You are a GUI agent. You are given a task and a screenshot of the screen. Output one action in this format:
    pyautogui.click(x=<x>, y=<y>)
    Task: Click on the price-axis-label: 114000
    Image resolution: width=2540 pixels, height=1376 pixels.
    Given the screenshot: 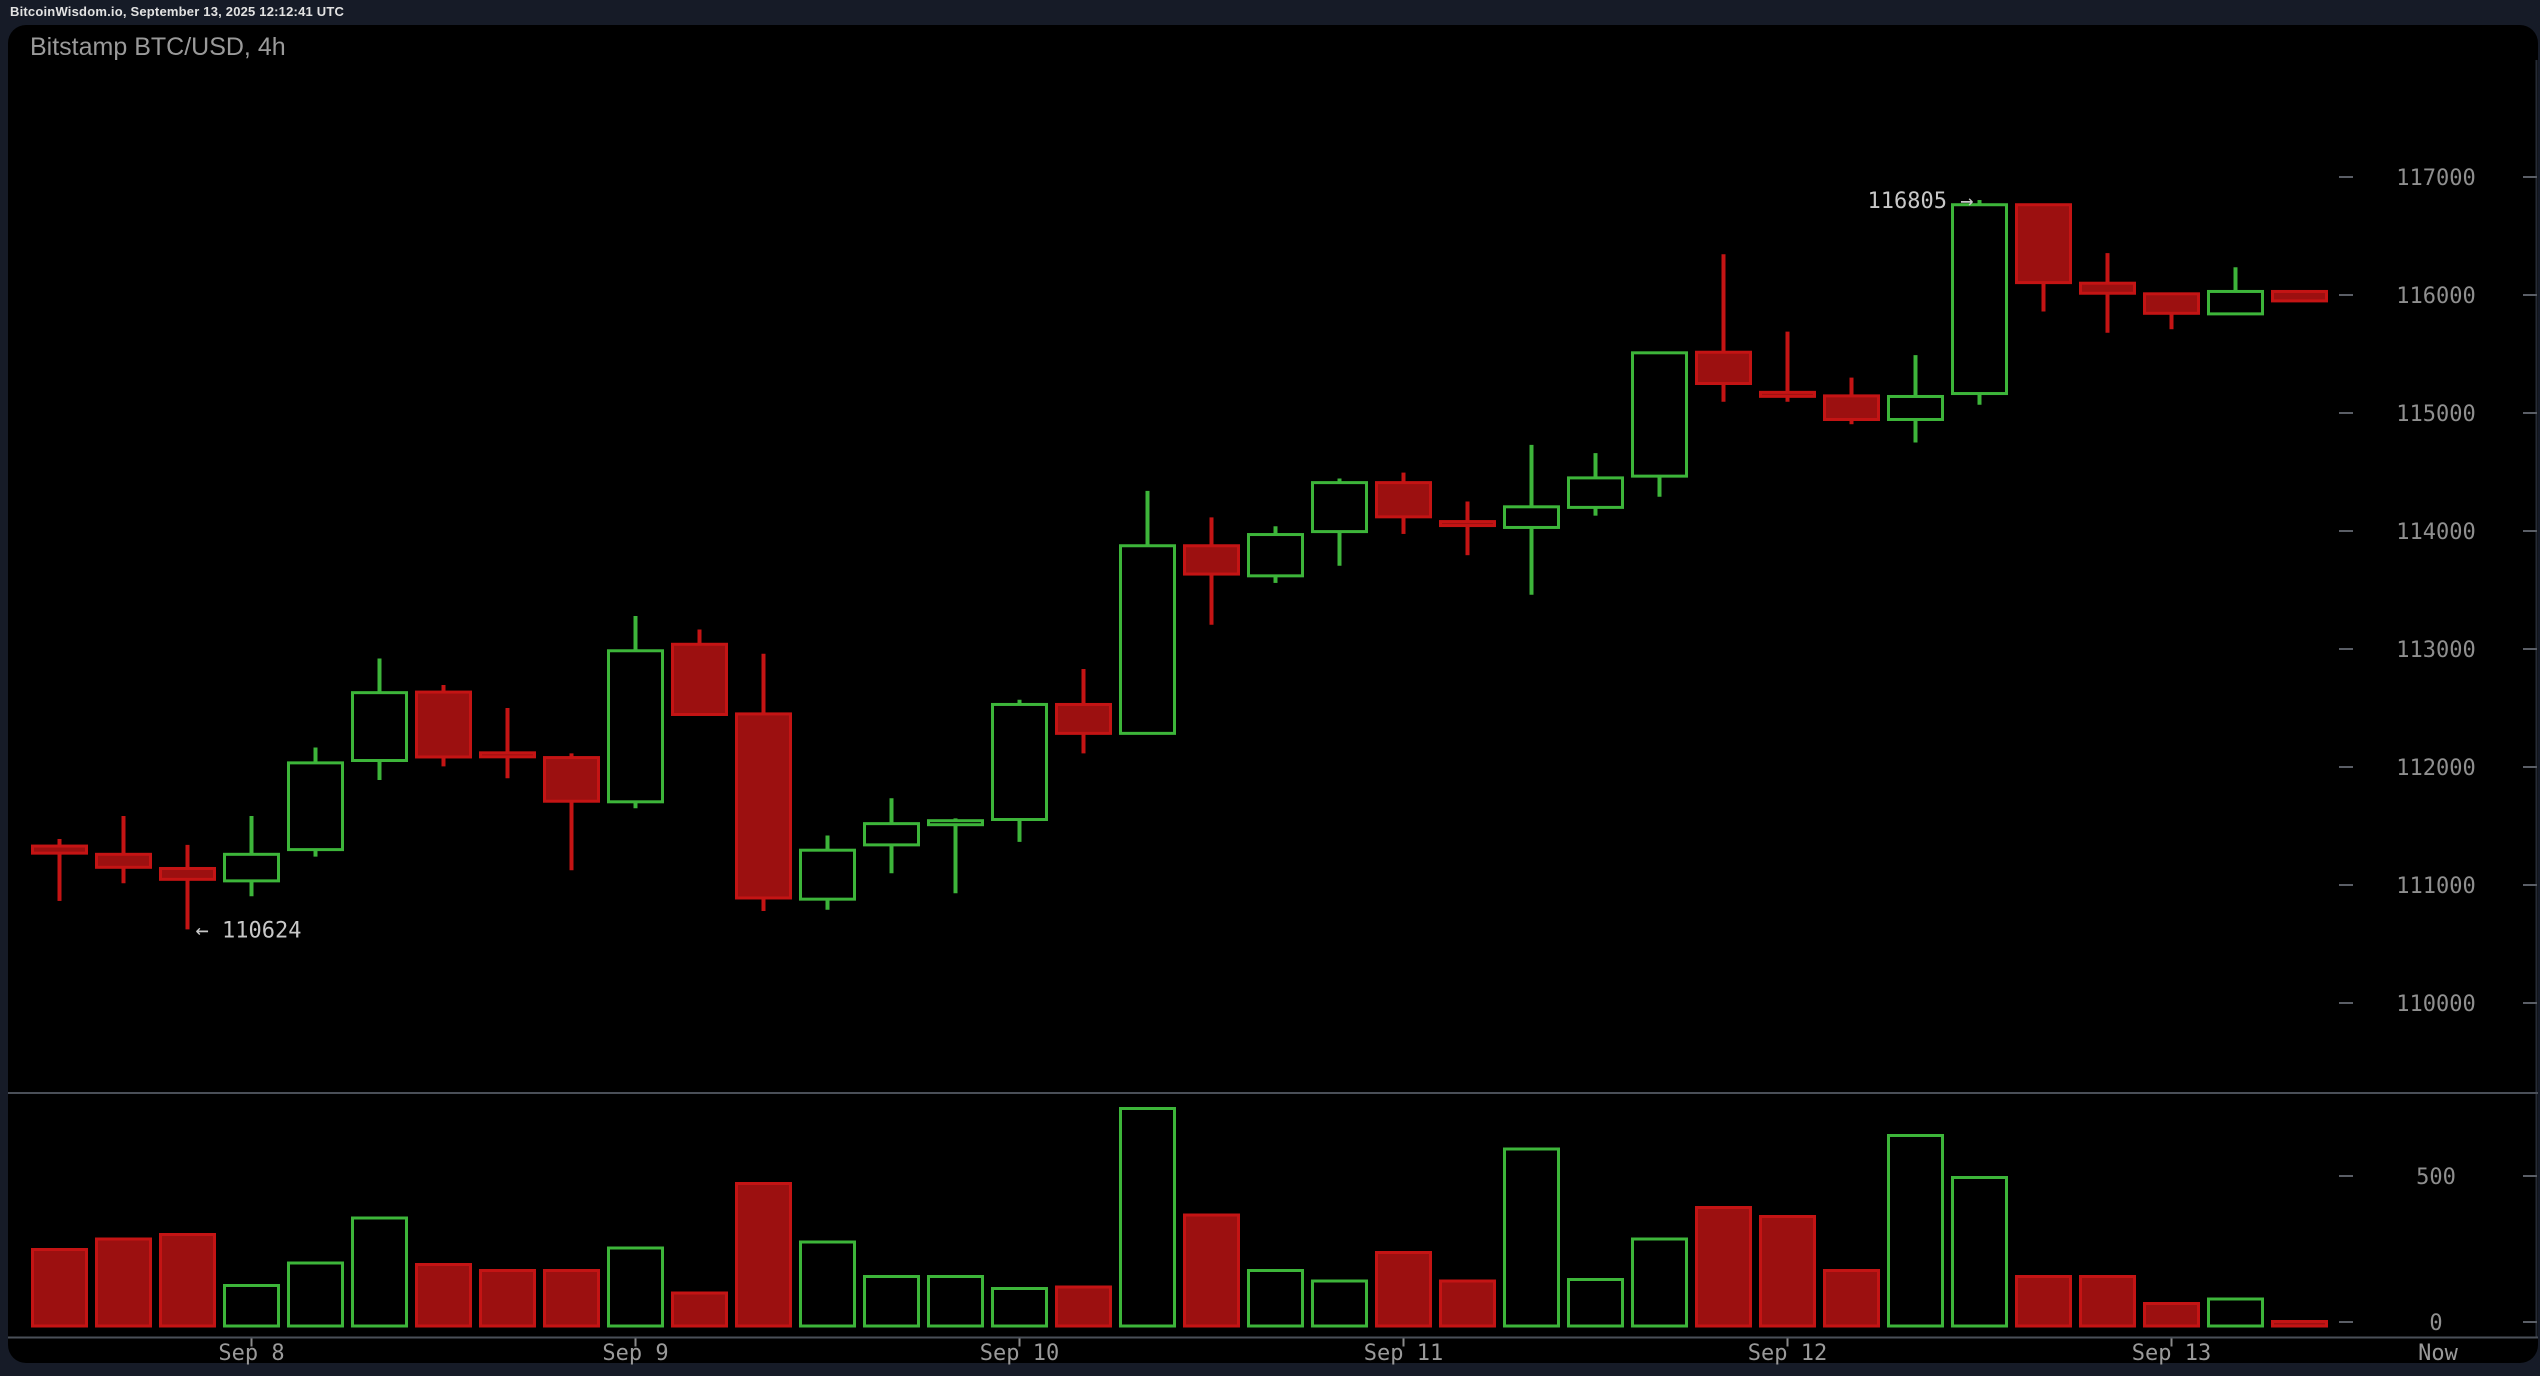 What is the action you would take?
    pyautogui.click(x=2435, y=532)
    